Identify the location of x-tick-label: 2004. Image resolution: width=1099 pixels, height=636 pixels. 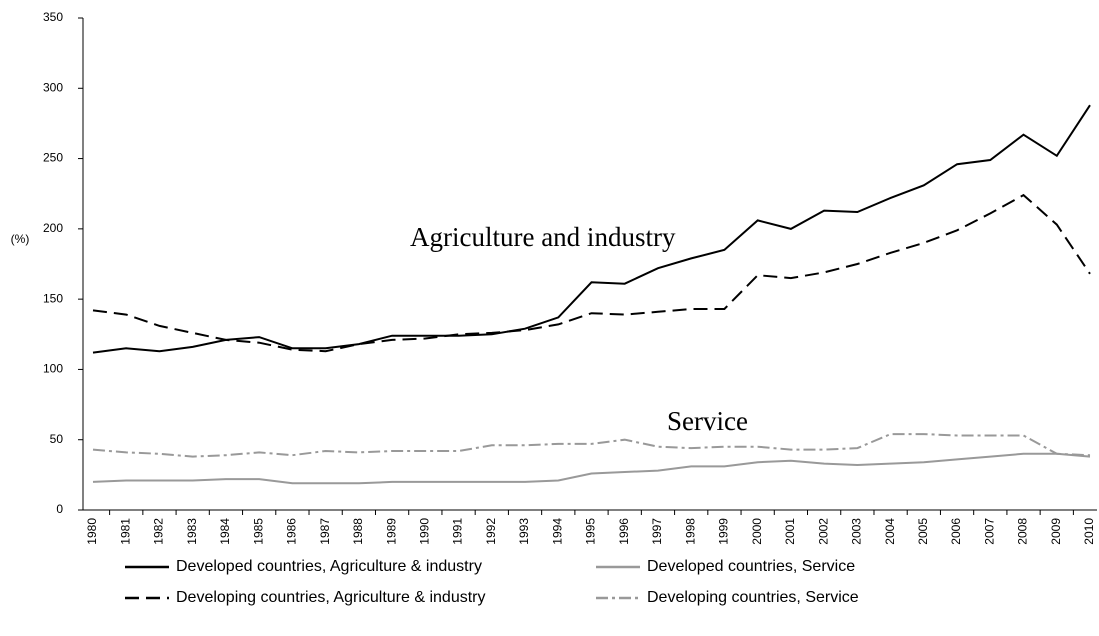
(890, 531).